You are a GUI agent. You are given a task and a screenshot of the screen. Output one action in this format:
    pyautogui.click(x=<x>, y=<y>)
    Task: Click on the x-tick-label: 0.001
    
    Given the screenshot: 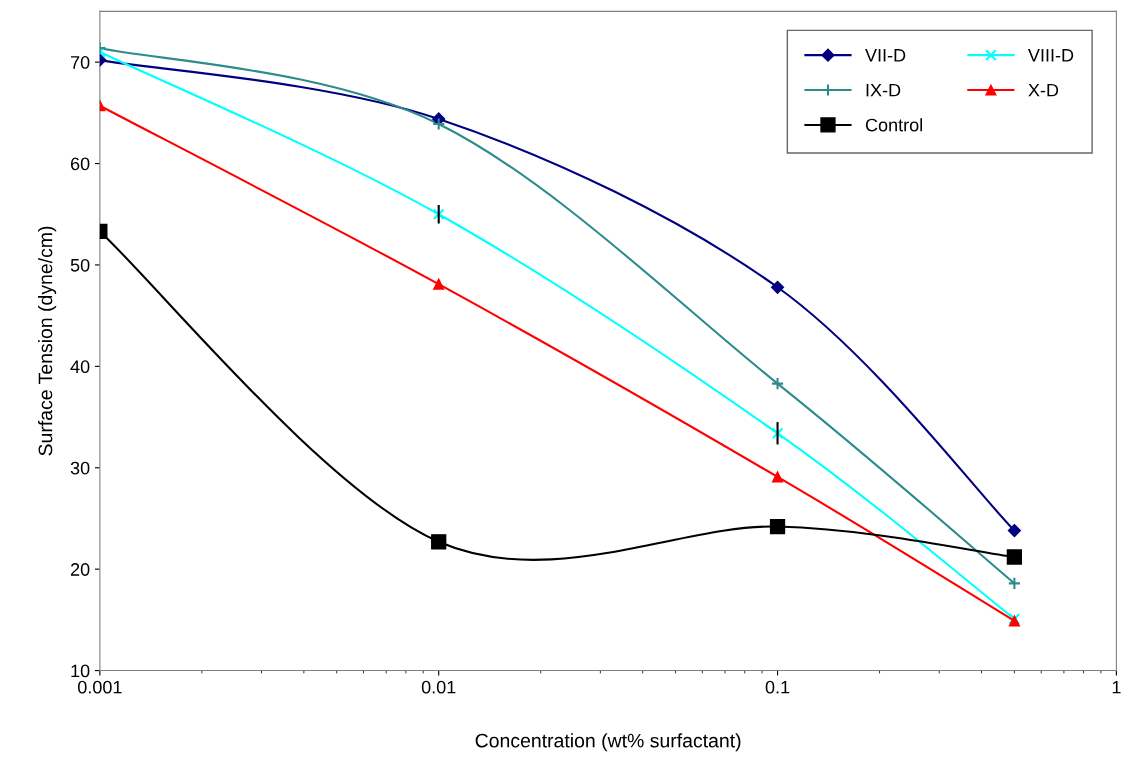 What is the action you would take?
    pyautogui.click(x=99, y=687)
    